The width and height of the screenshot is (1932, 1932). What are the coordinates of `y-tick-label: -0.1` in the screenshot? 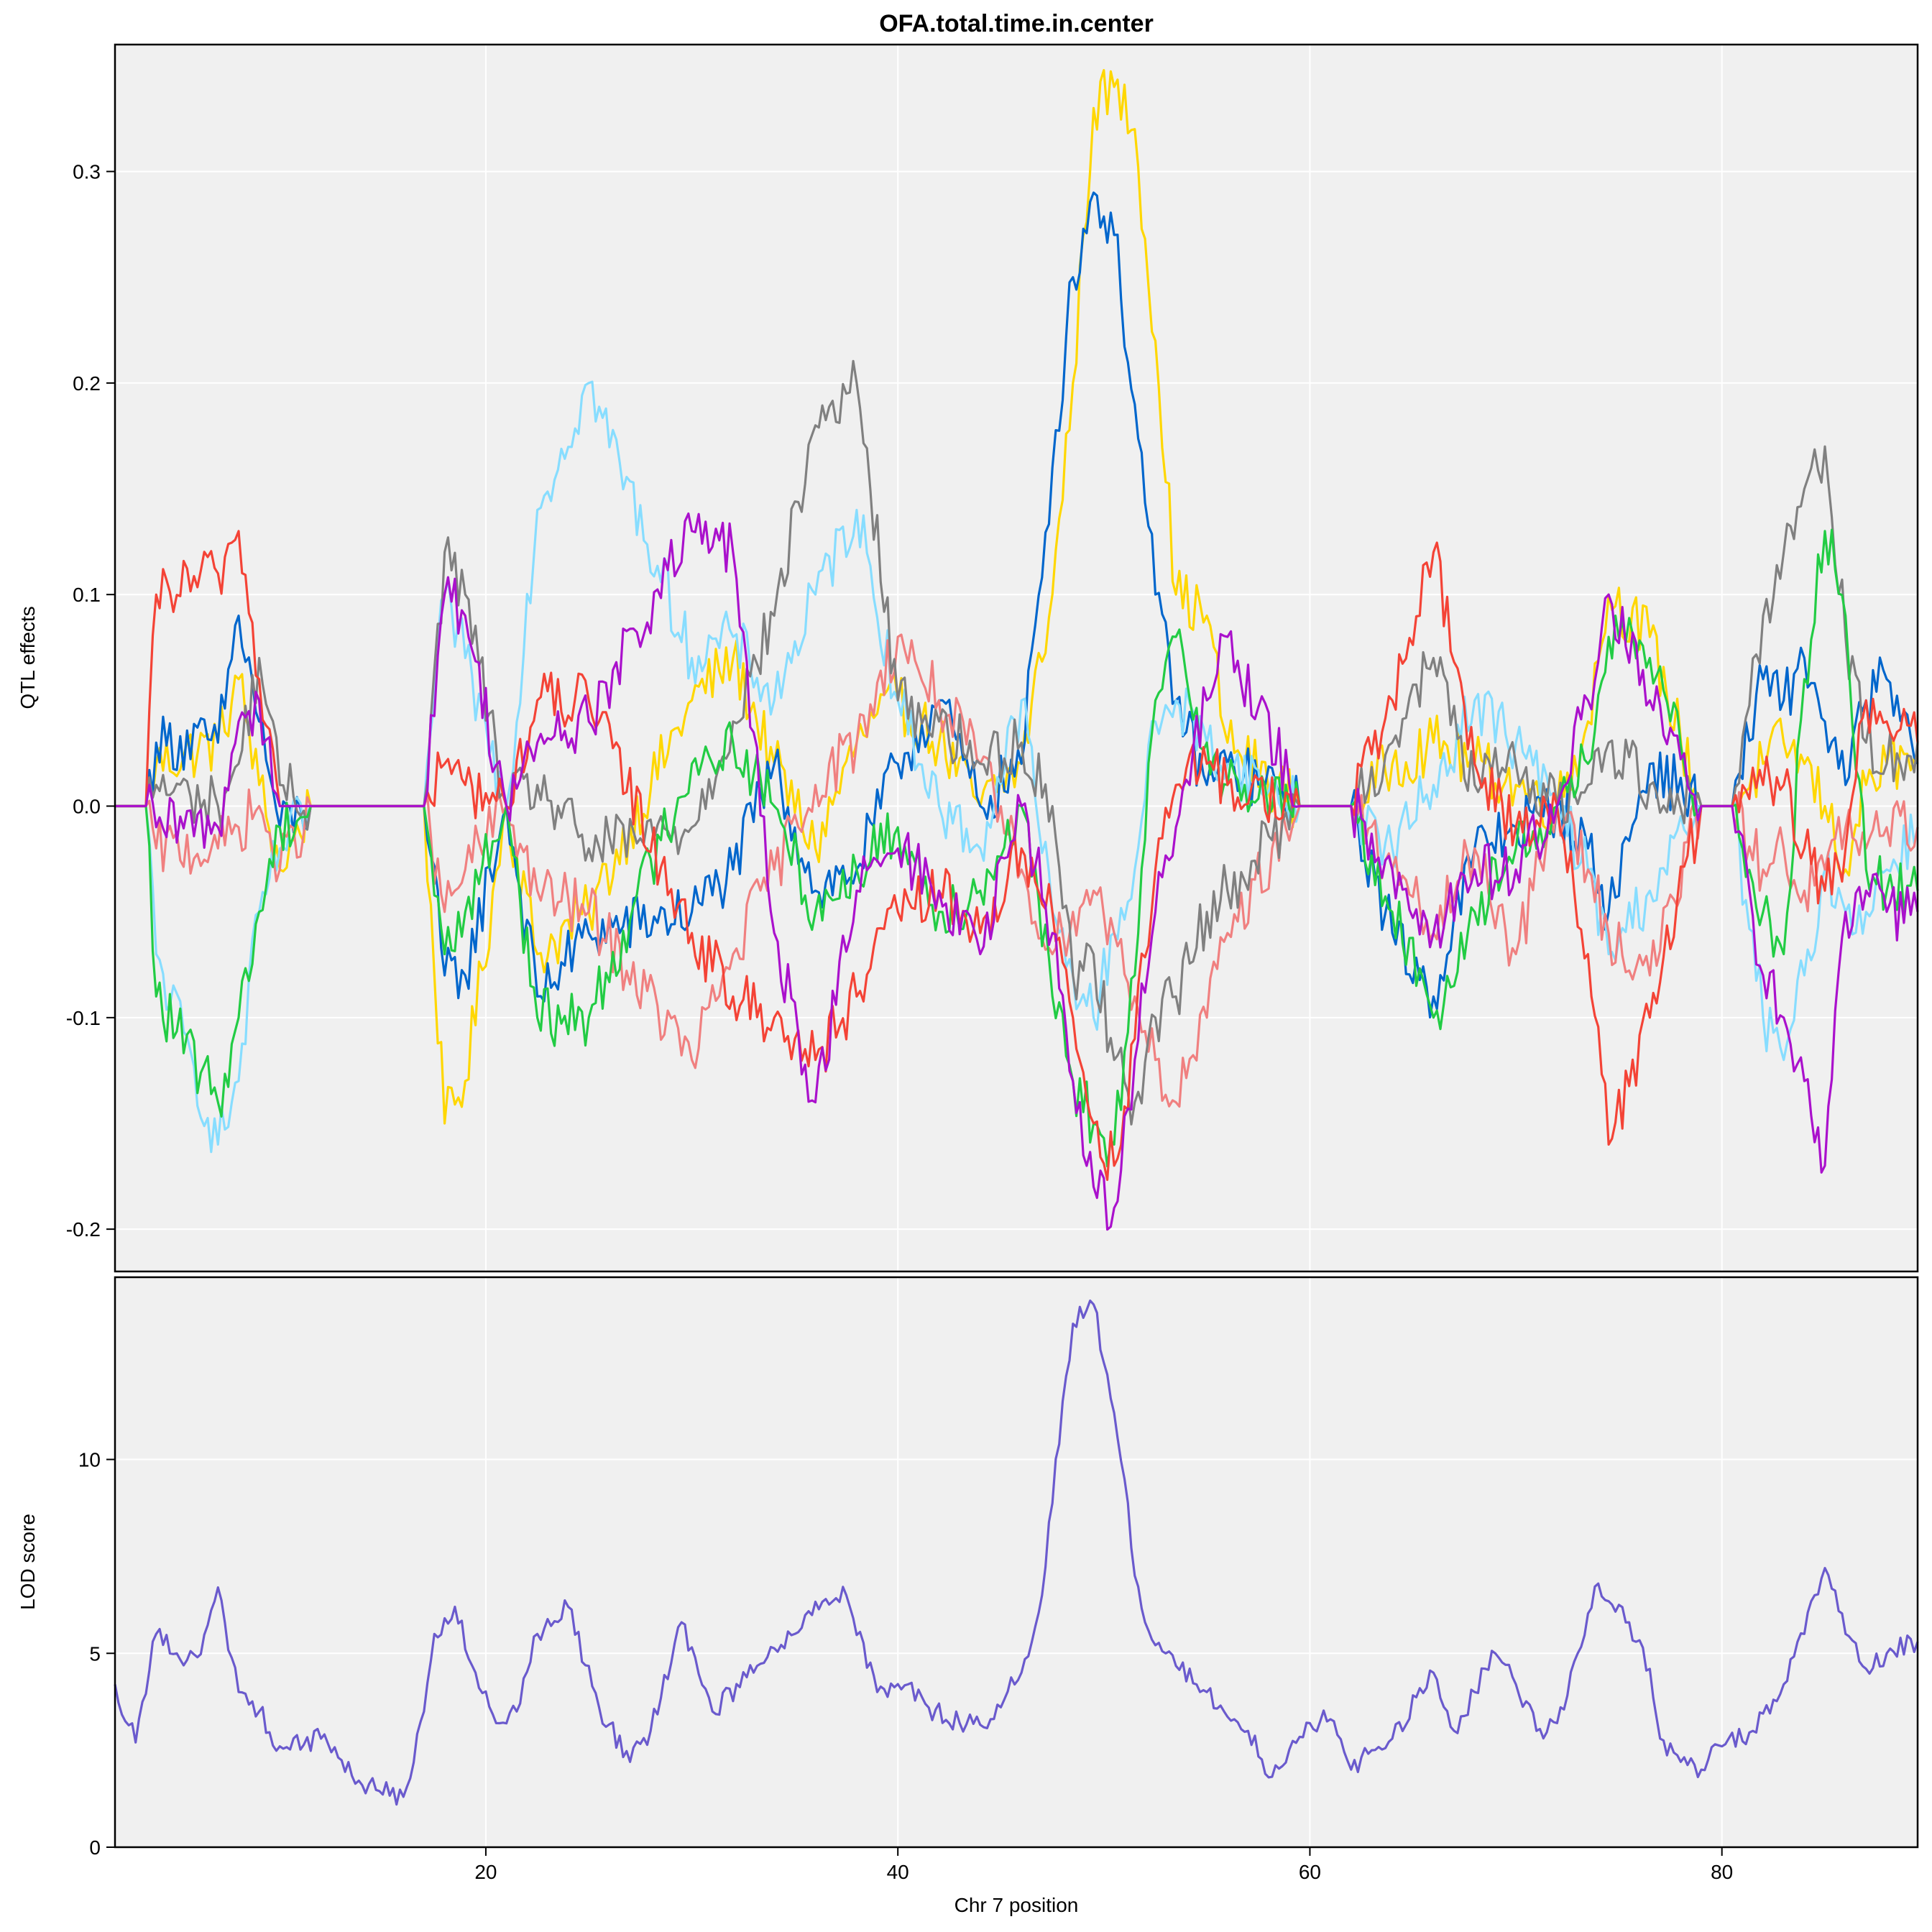 It's located at (83, 1018).